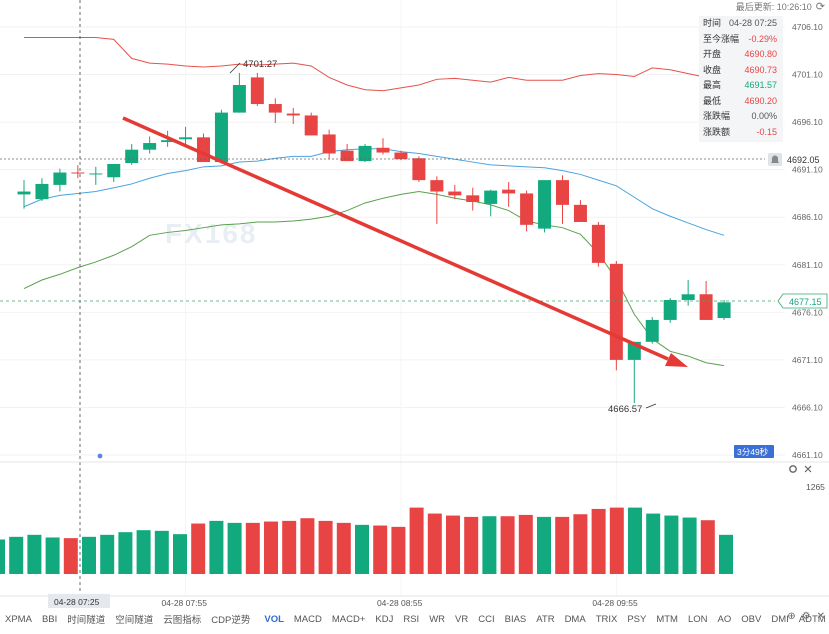 This screenshot has height=634, width=829. Describe the element at coordinates (637, 619) in the screenshot. I see `indicator-psy: PSY` at that location.